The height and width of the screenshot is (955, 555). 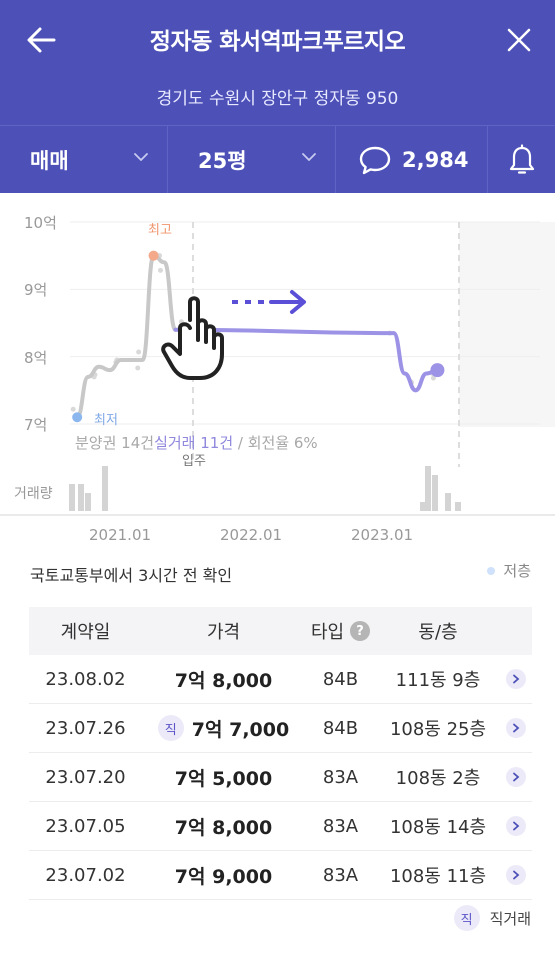 I want to click on chat-bubble-icon, so click(x=375, y=160).